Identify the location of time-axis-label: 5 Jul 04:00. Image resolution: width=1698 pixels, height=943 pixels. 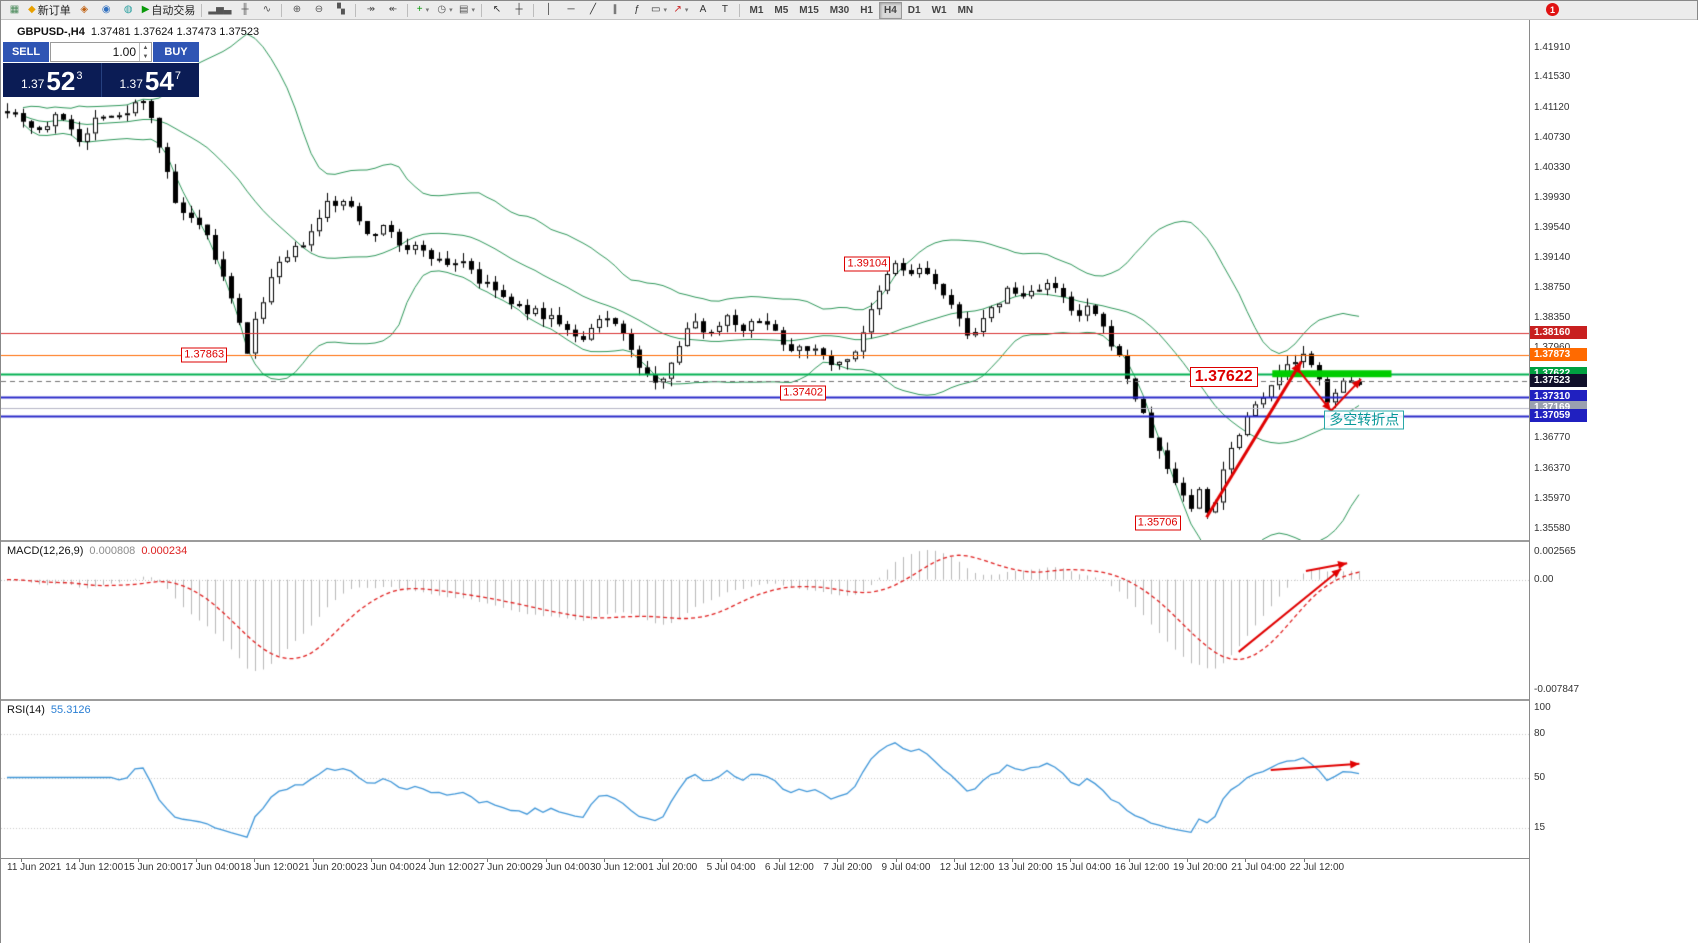
(731, 867).